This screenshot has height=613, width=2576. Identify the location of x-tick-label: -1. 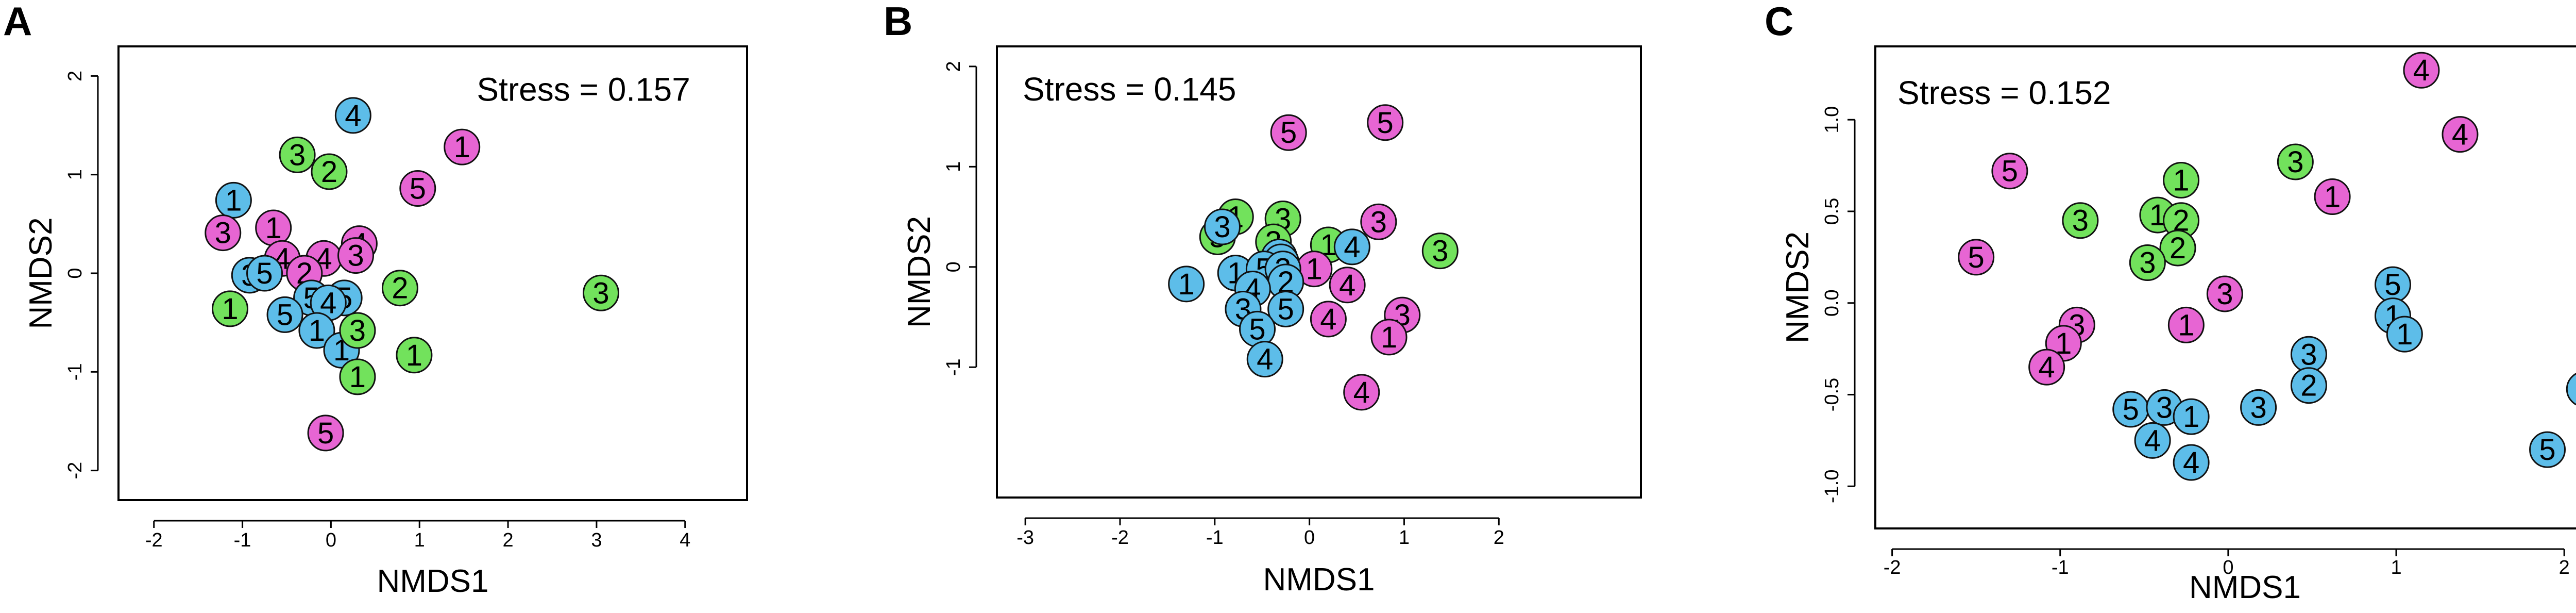
(242, 540).